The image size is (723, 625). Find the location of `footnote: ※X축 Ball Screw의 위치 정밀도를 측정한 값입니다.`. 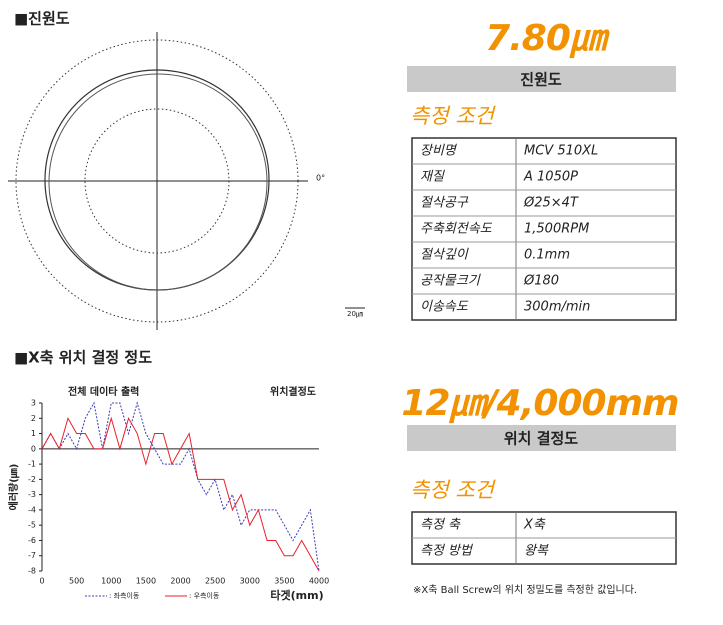

footnote: ※X축 Ball Screw의 위치 정밀도를 측정한 값입니다. is located at coordinates (525, 589).